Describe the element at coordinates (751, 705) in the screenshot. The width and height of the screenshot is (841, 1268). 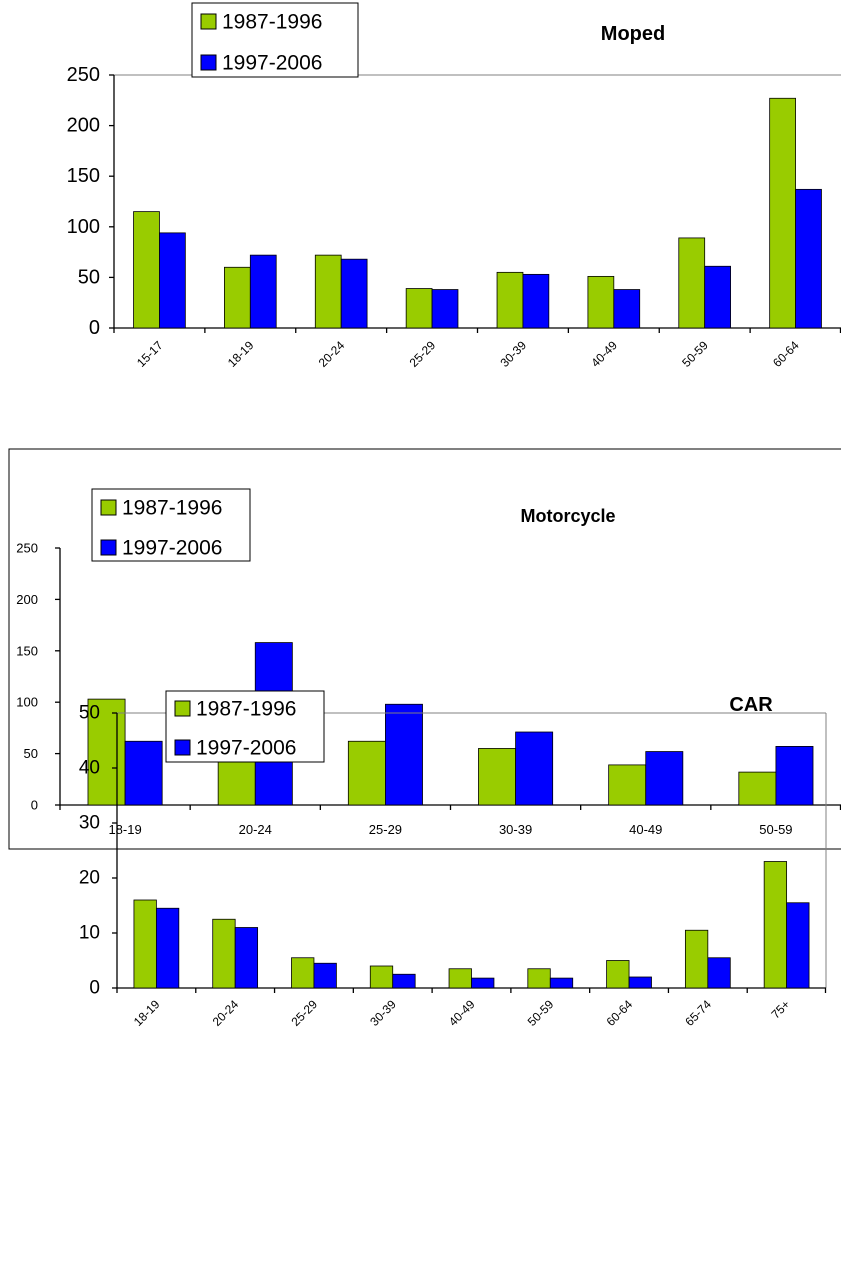
I see `car-chart-title: CAR` at that location.